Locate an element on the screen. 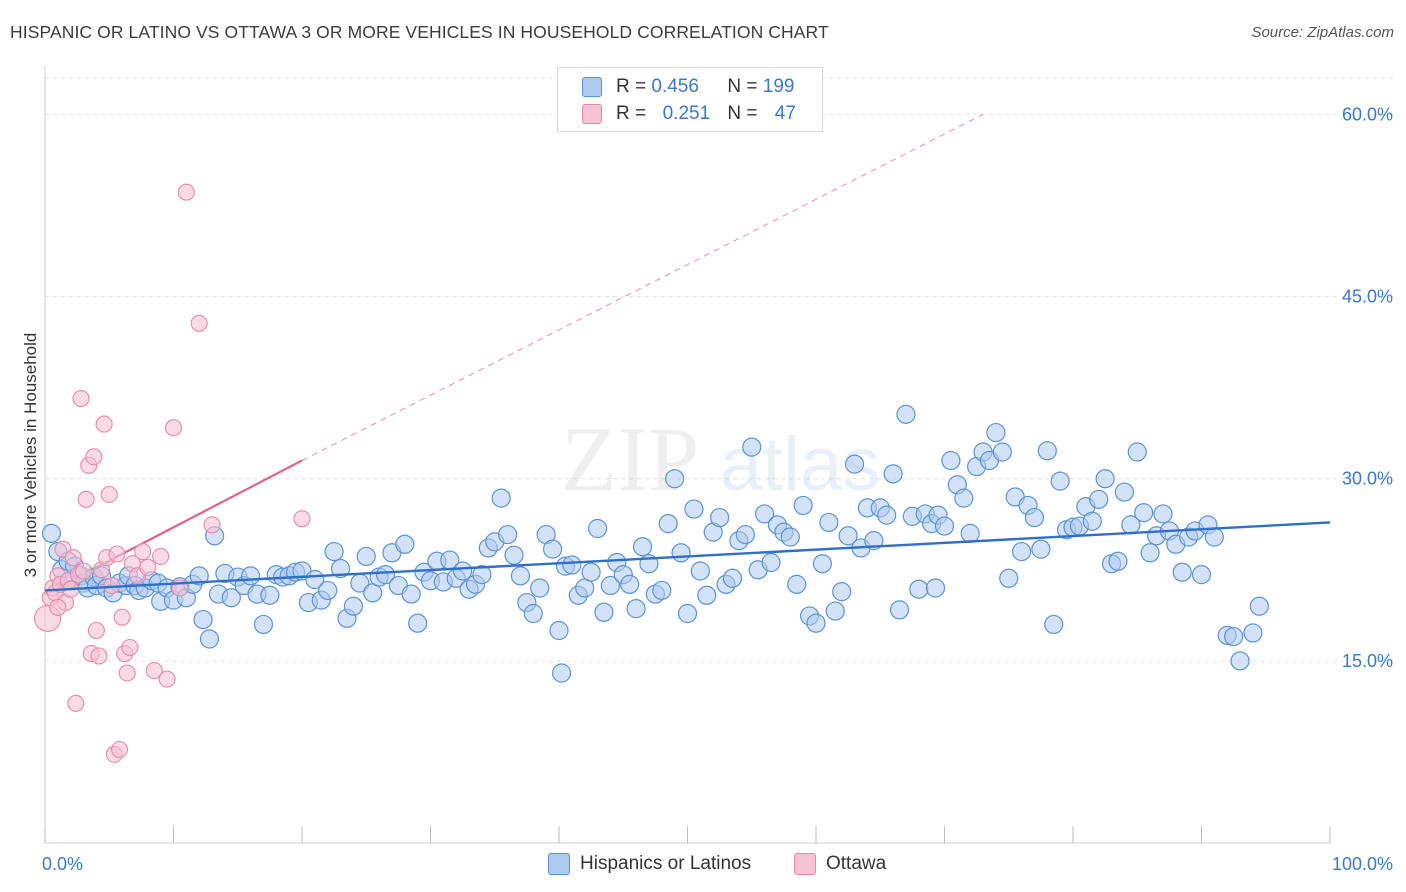 This screenshot has width=1406, height=892. legend-r-label: R = is located at coordinates (631, 86).